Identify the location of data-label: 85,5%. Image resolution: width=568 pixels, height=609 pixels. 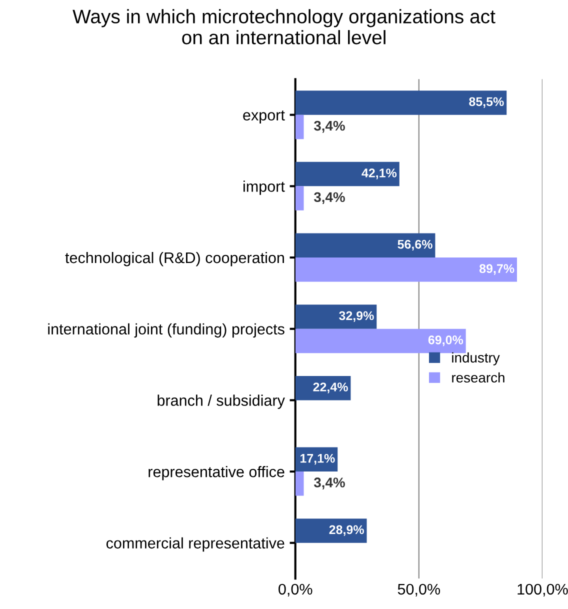
(486, 102).